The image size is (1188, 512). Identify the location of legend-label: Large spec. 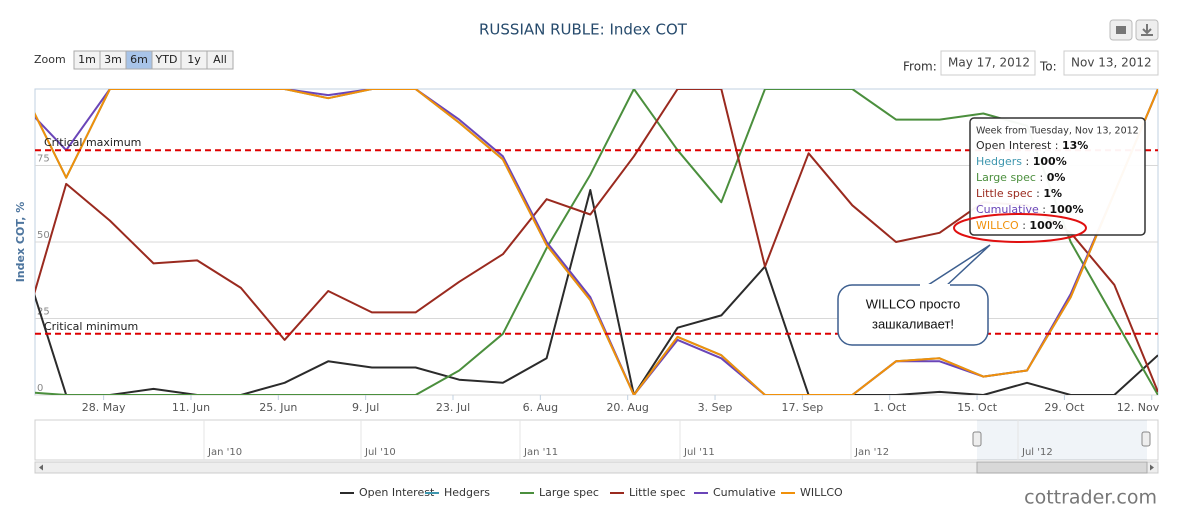
(569, 492).